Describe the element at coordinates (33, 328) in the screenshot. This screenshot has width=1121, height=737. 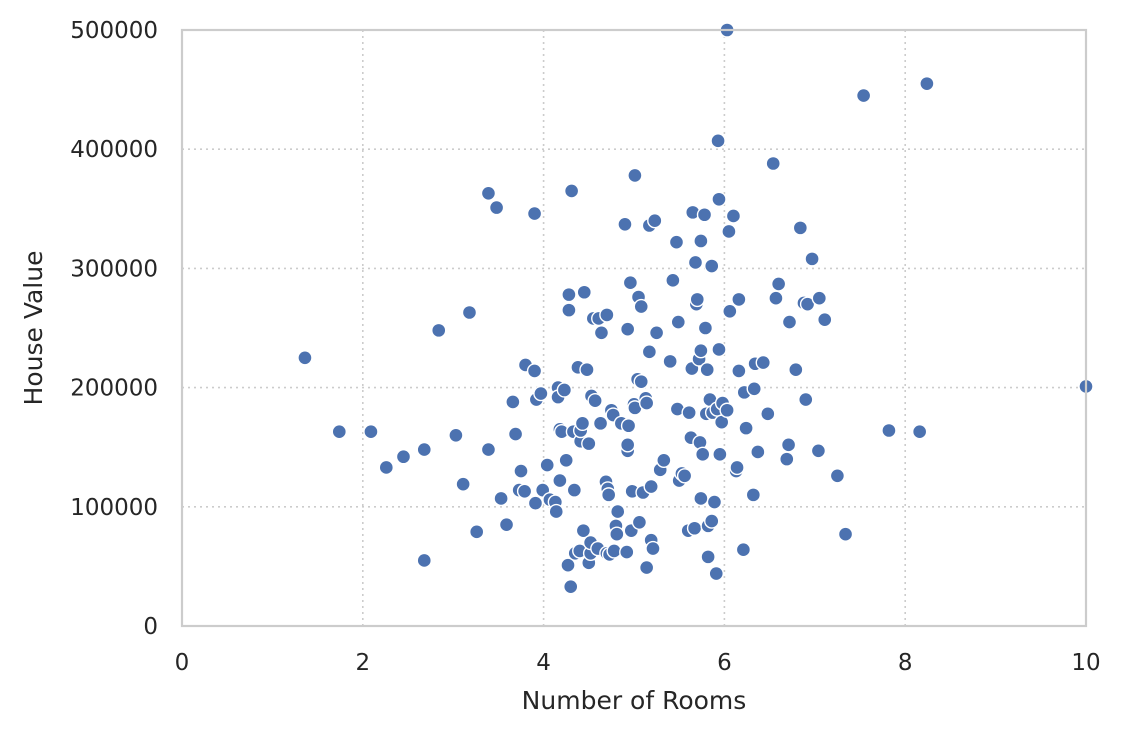
I see `y-axis-label: House Value` at that location.